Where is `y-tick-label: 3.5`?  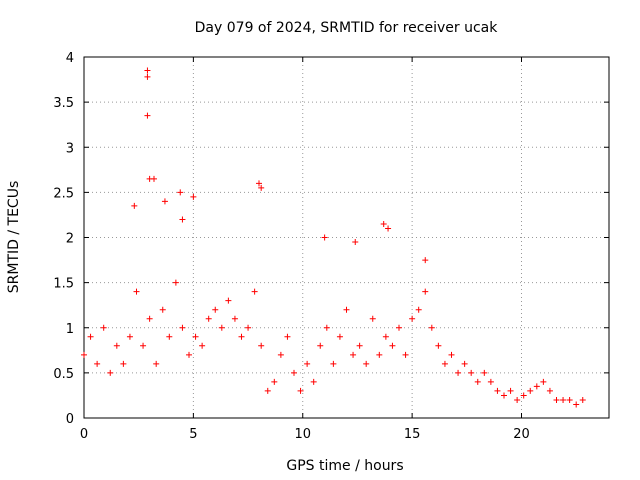
y-tick-label: 3.5 is located at coordinates (63, 103).